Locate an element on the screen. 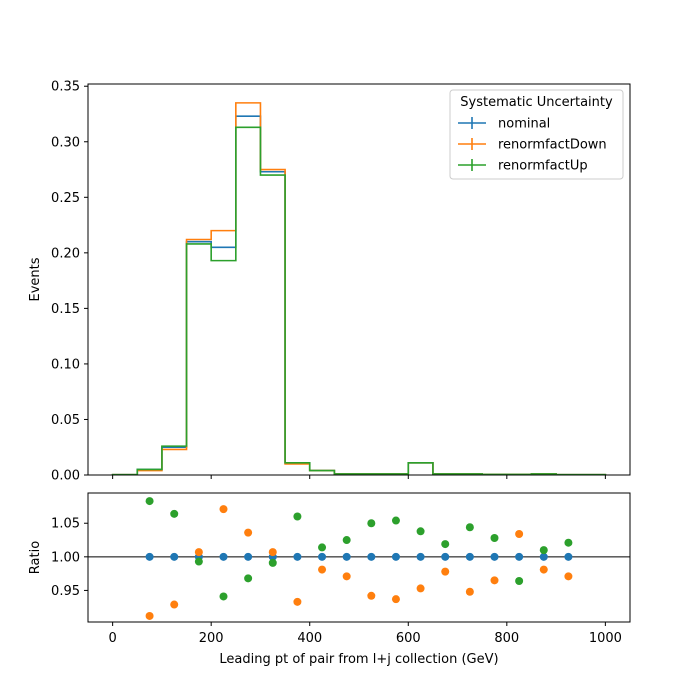 This screenshot has width=700, height=700. bottom-y-tick-label: 1.05 is located at coordinates (65, 524).